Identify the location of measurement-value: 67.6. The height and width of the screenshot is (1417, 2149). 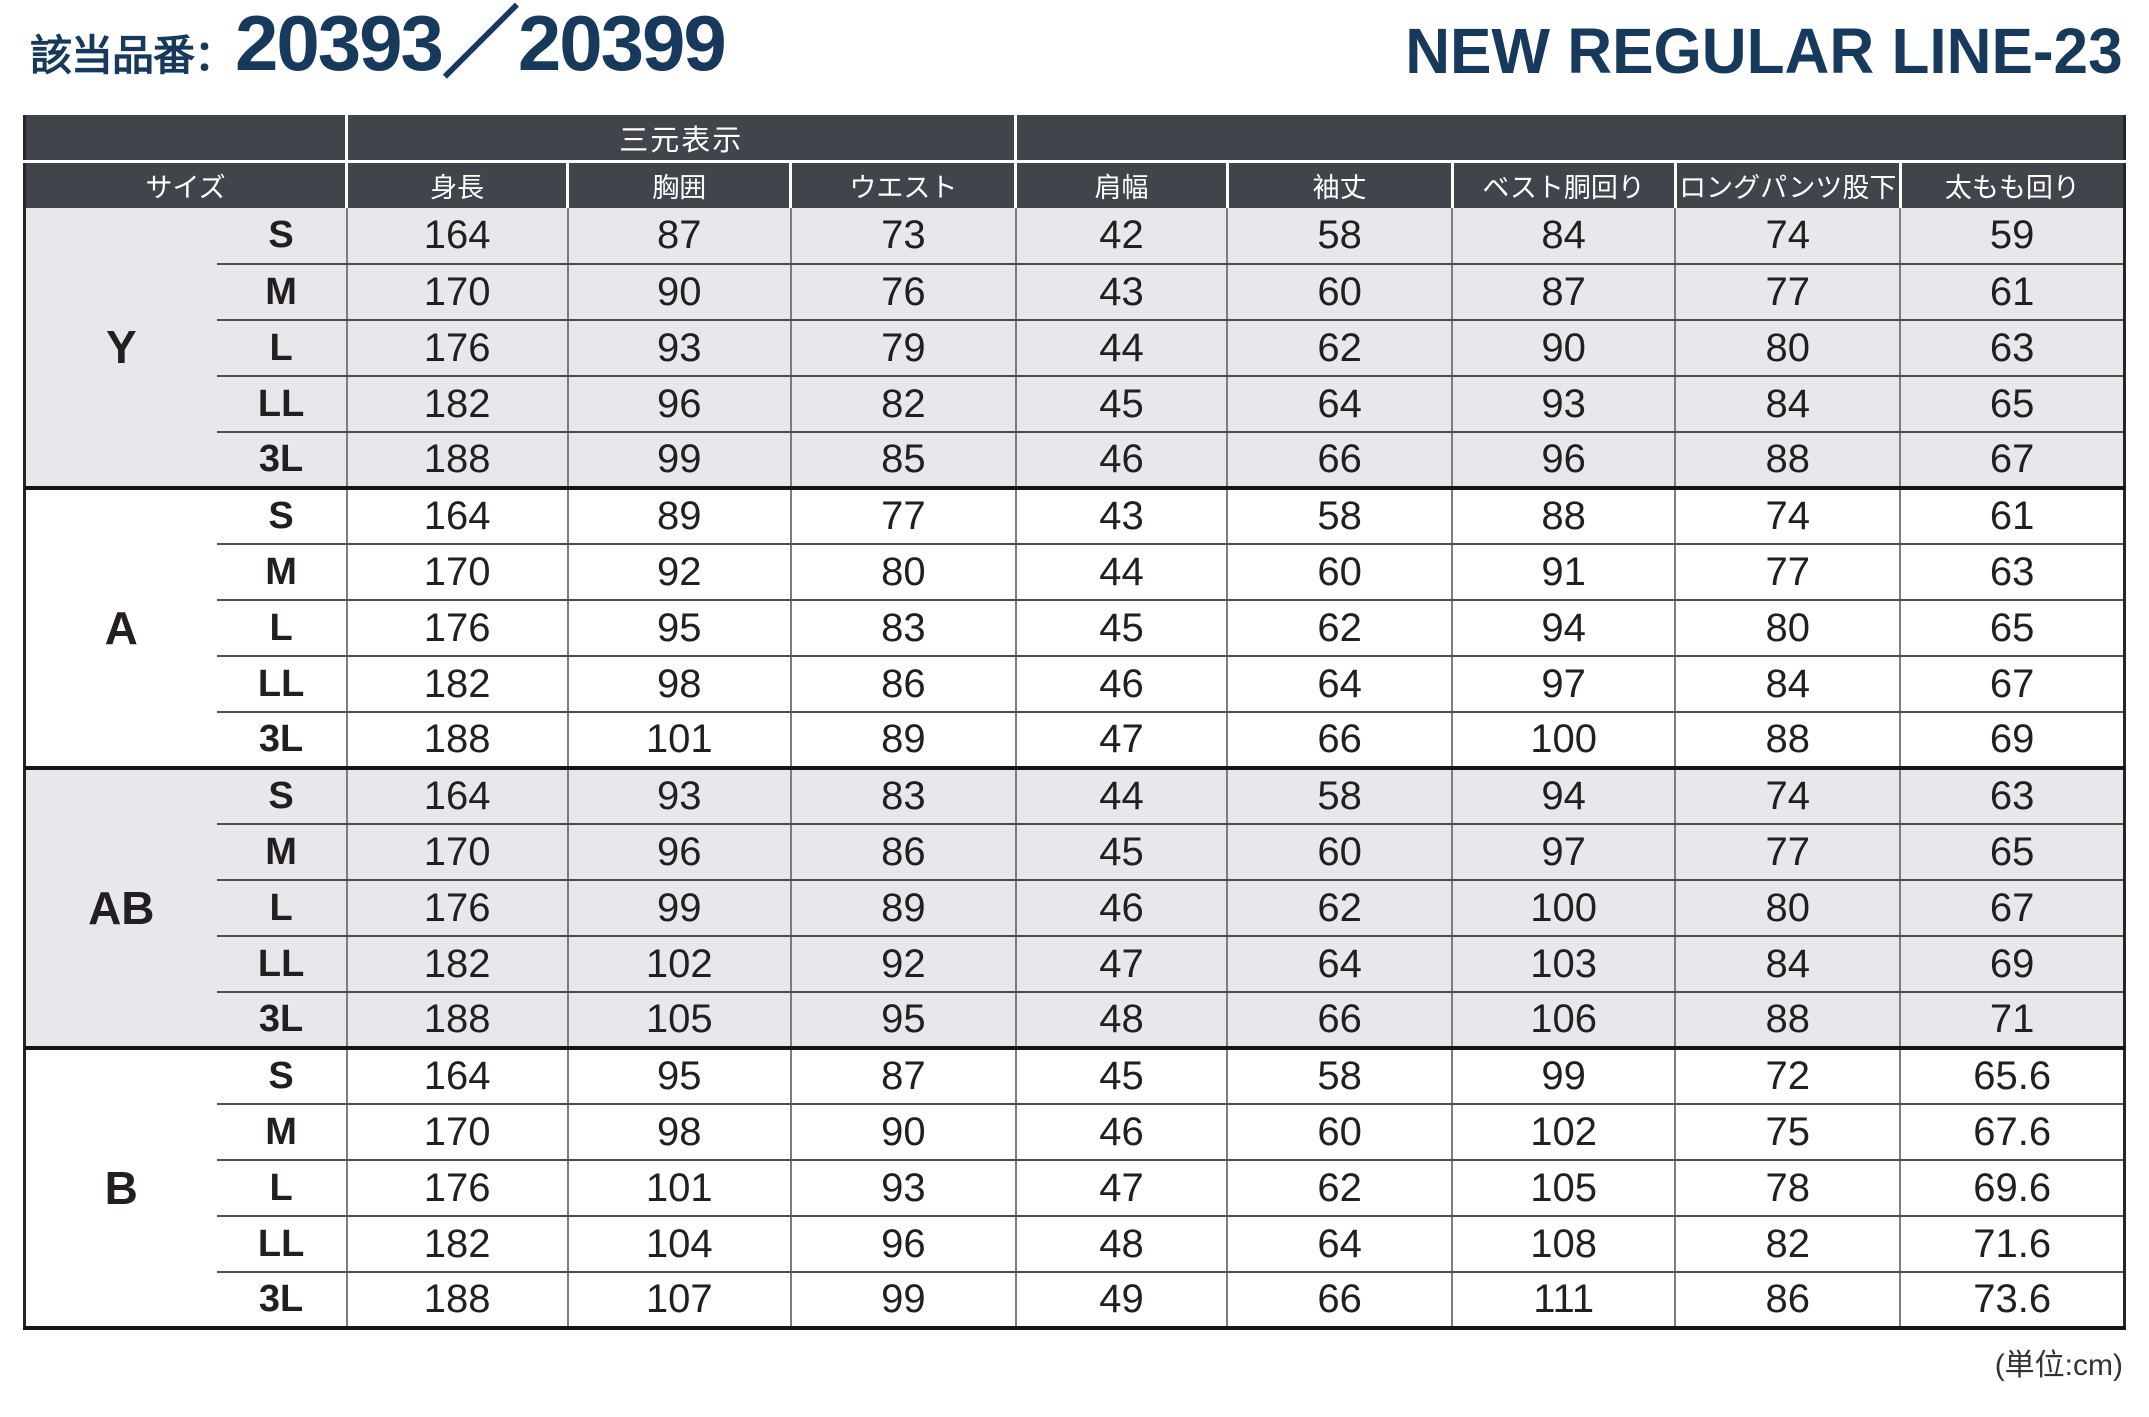
(2012, 1132).